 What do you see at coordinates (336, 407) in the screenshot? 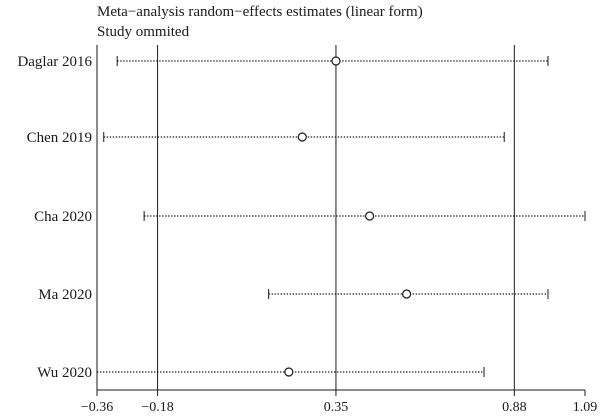
I see `x-tick-label: 0.35` at bounding box center [336, 407].